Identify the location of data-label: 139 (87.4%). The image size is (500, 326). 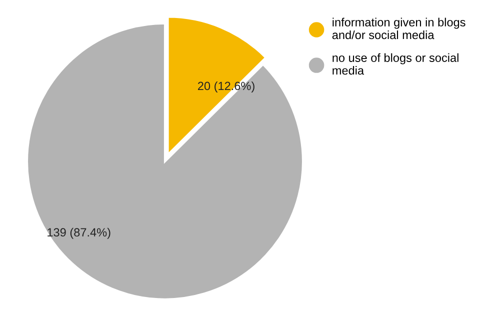
(79, 233).